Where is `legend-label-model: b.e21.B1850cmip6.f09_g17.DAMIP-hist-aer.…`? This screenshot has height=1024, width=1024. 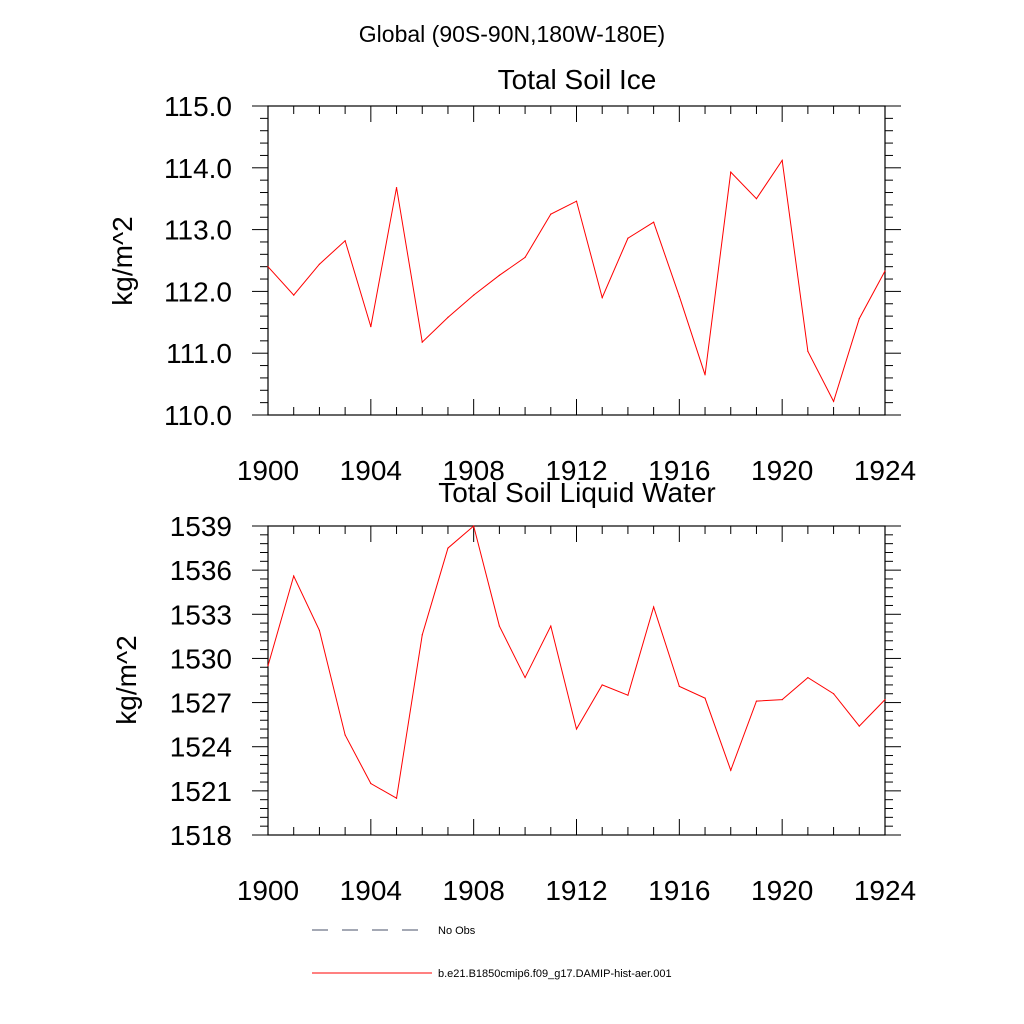 legend-label-model: b.e21.B1850cmip6.f09_g17.DAMIP-hist-aer.… is located at coordinates (555, 974).